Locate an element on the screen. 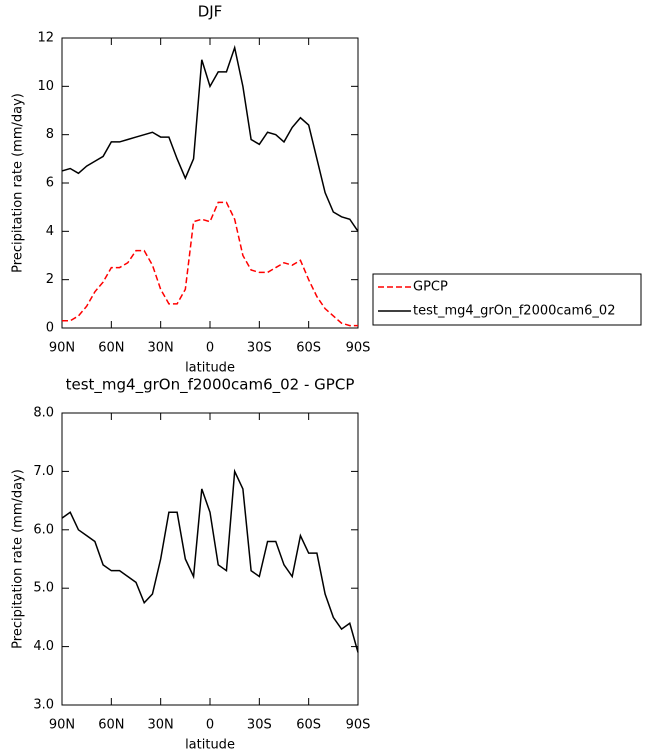 The width and height of the screenshot is (648, 756). legend-label: GPCP is located at coordinates (430, 287).